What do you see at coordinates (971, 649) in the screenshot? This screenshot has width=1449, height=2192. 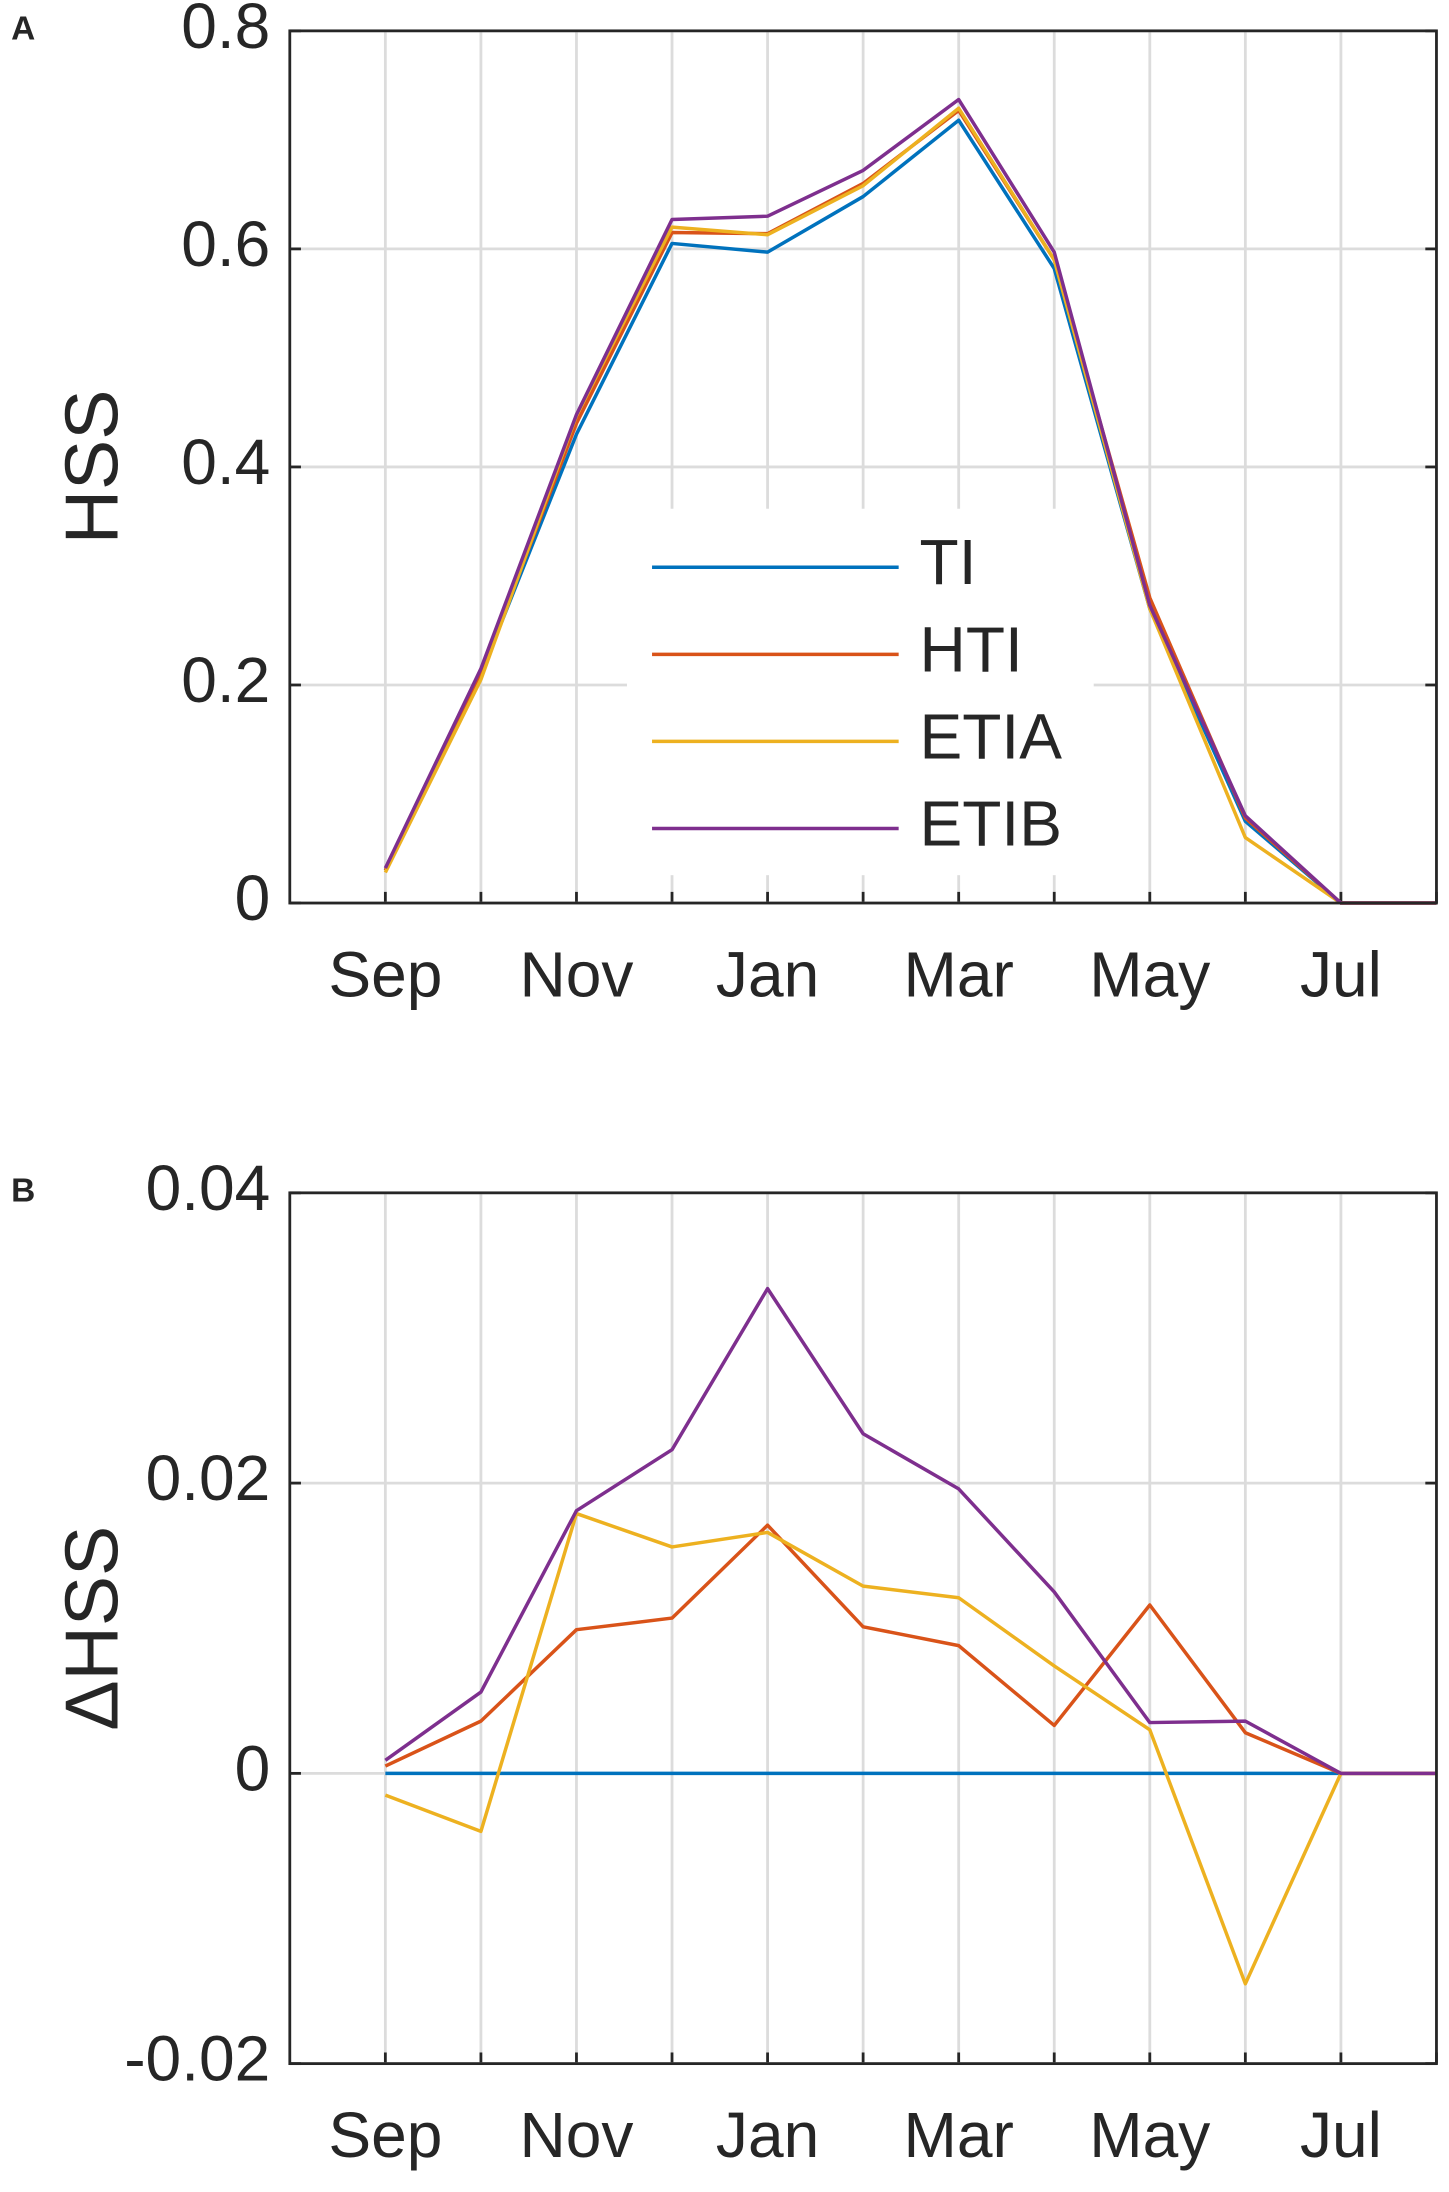 I see `legend-label: HTI` at bounding box center [971, 649].